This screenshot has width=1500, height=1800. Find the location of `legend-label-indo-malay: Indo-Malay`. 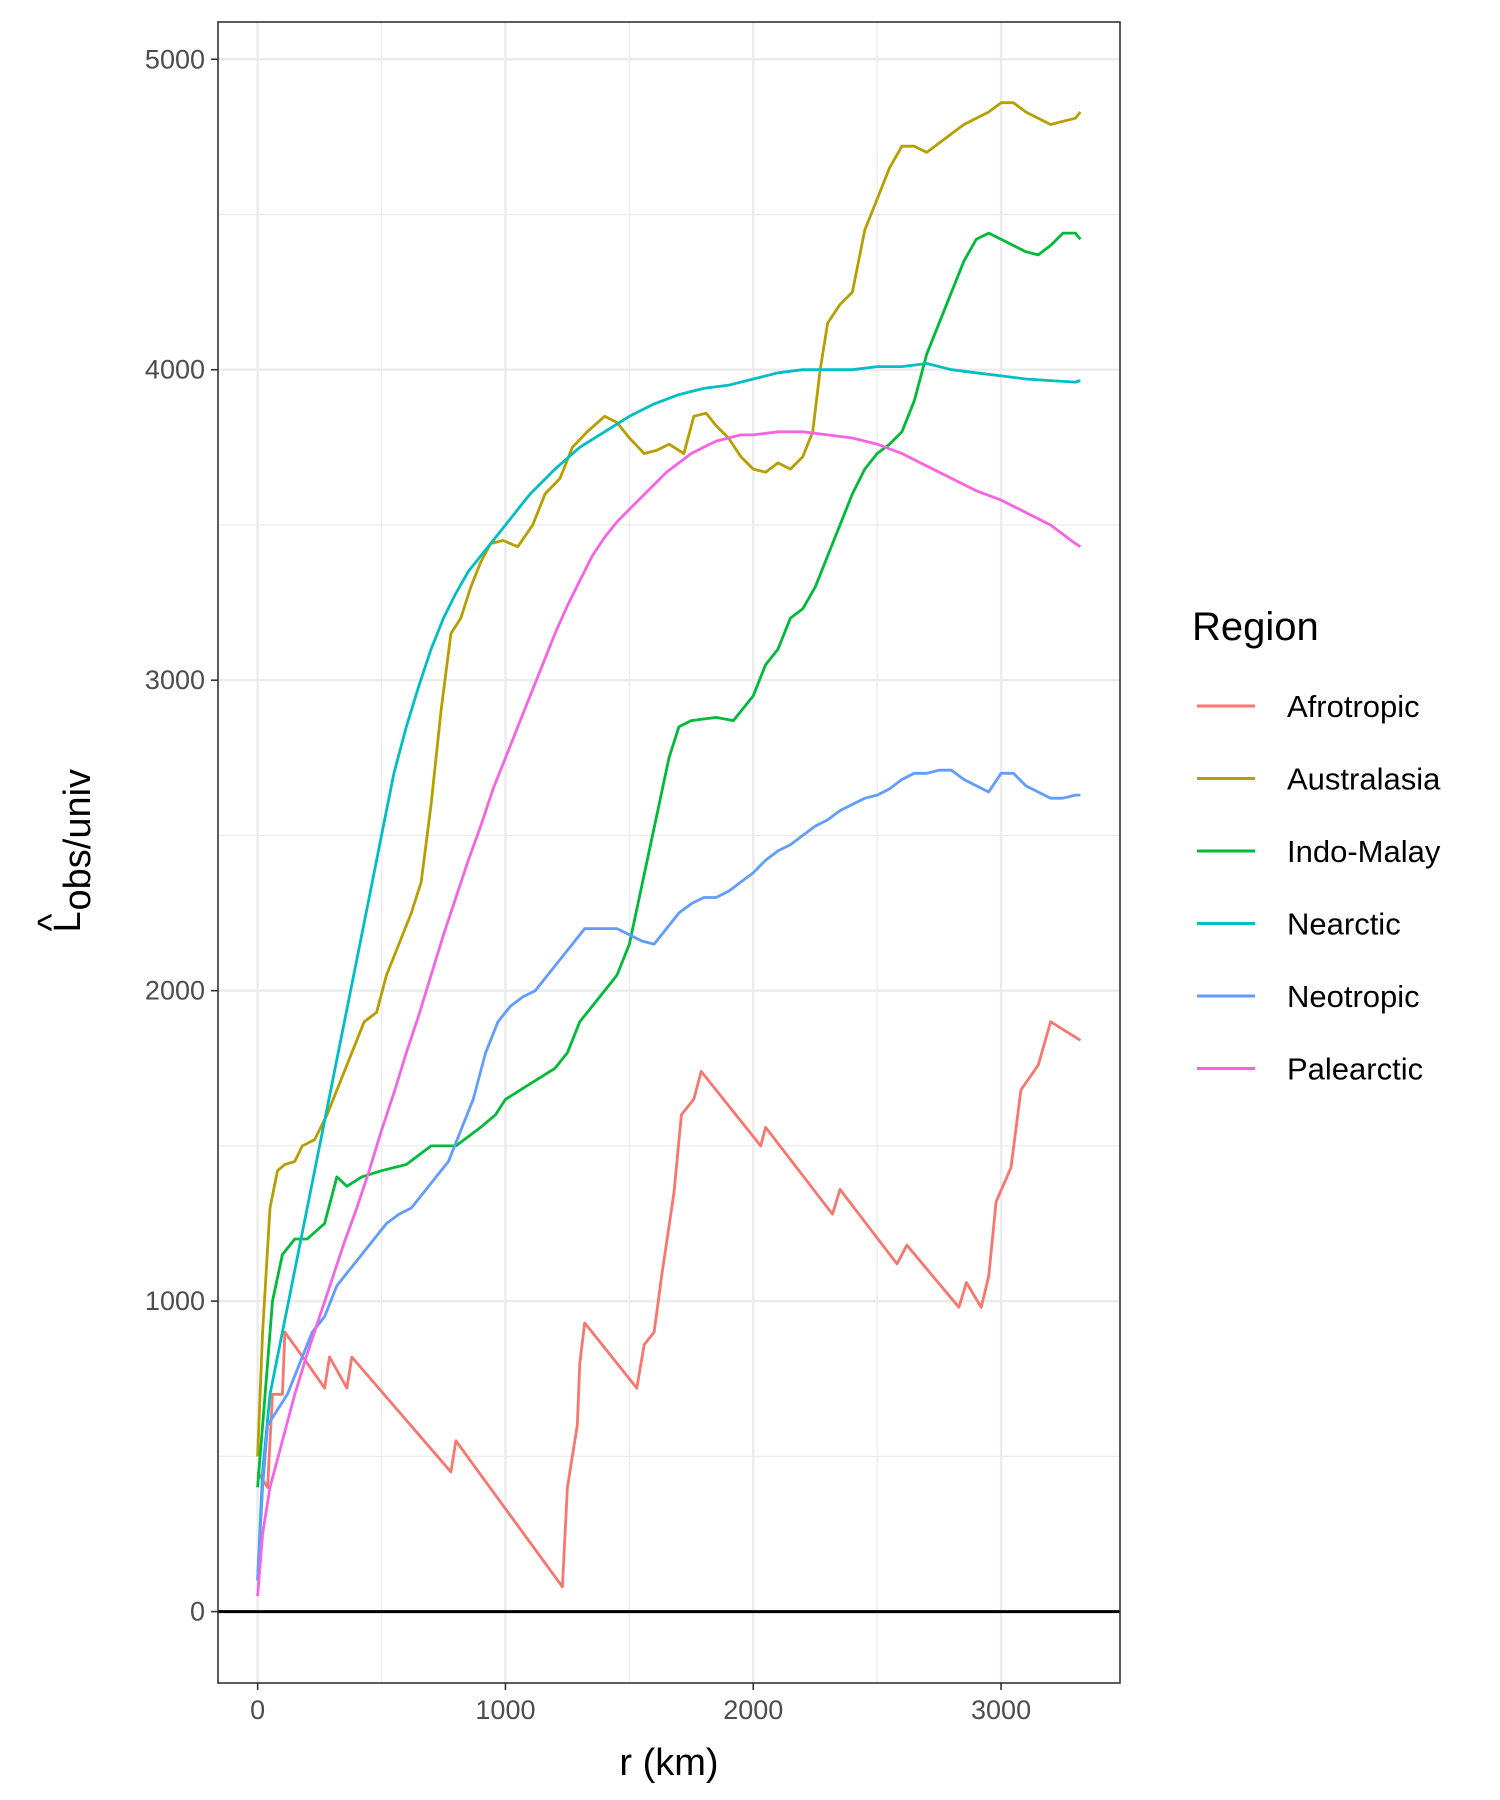

legend-label-indo-malay: Indo-Malay is located at coordinates (1364, 851).